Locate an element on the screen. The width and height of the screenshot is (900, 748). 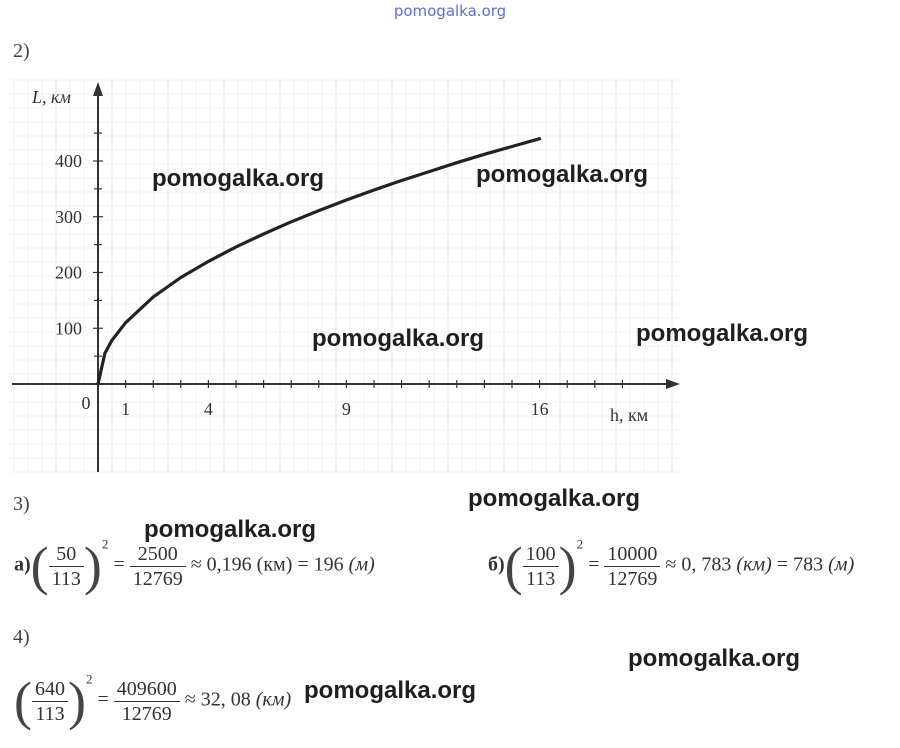
y-tick-label: 100 is located at coordinates (68, 328).